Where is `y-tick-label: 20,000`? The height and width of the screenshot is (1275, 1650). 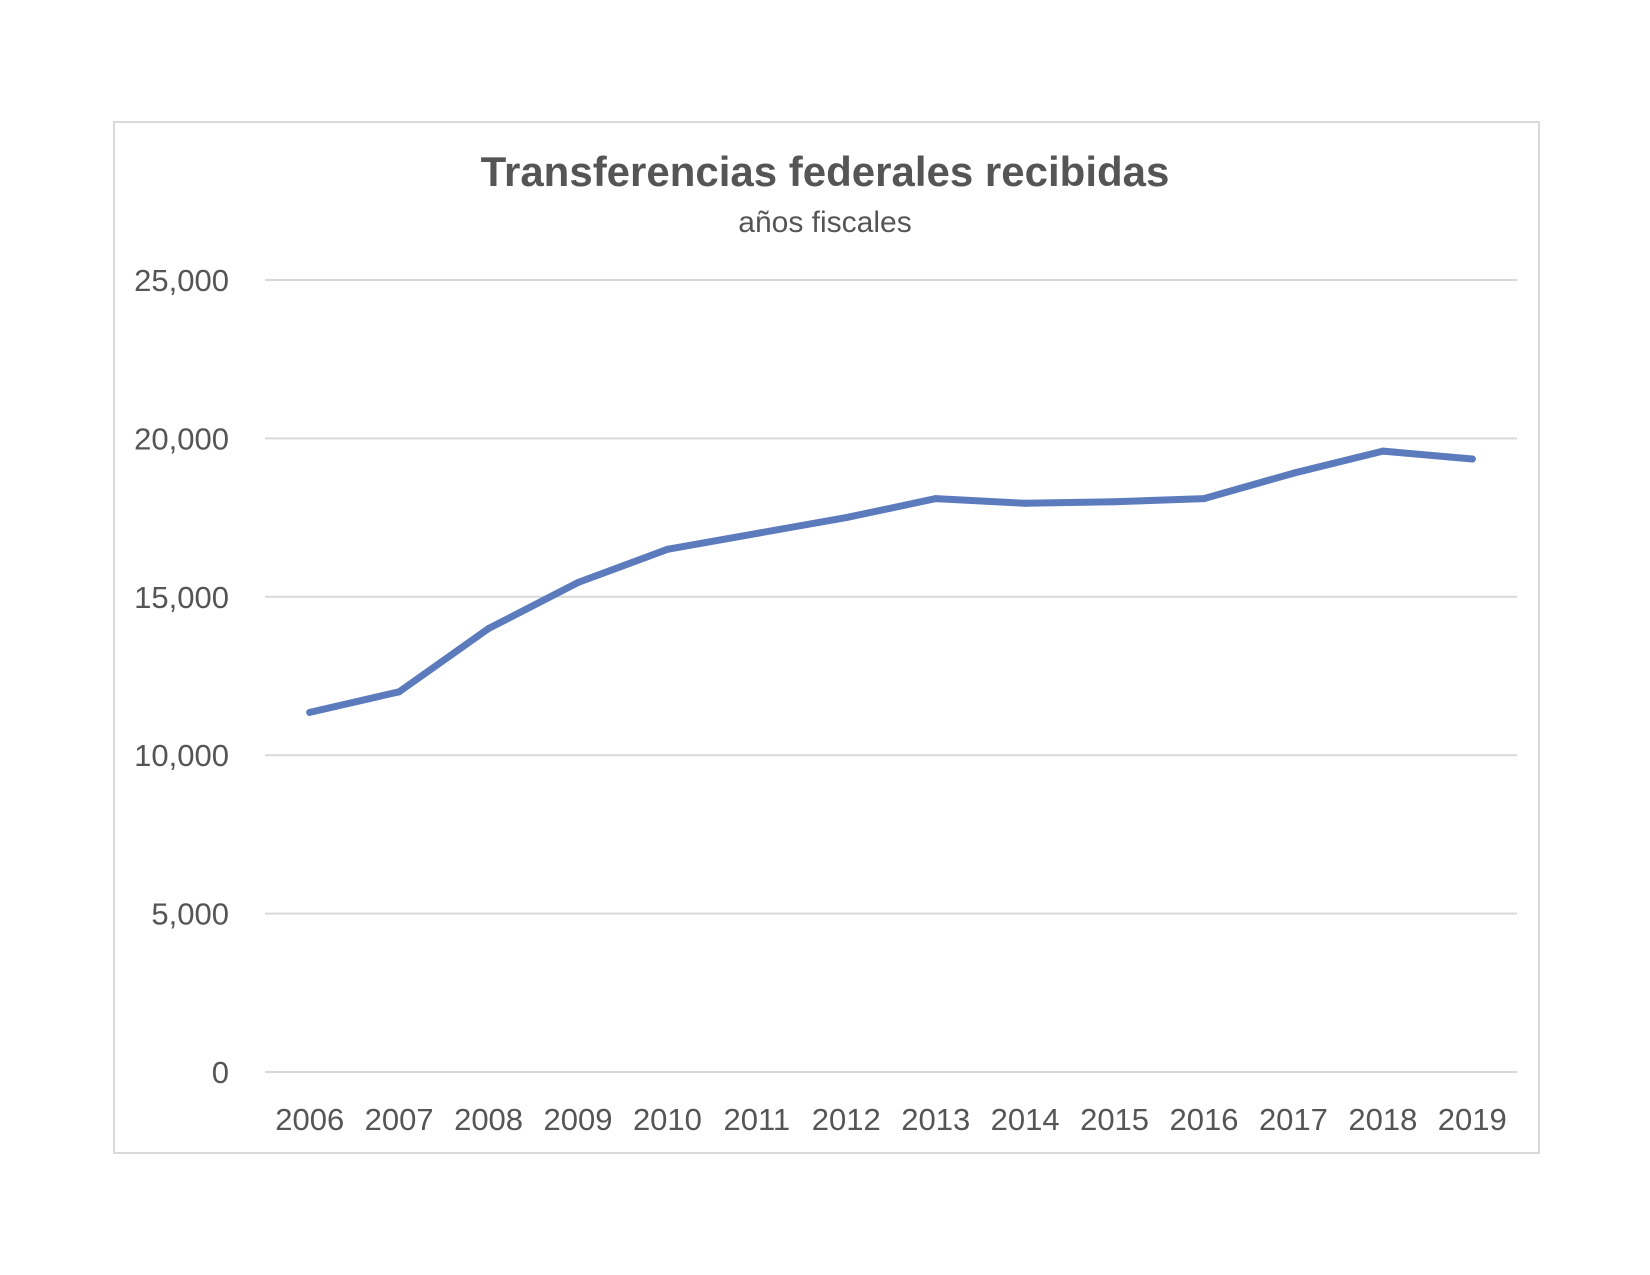 y-tick-label: 20,000 is located at coordinates (181, 438).